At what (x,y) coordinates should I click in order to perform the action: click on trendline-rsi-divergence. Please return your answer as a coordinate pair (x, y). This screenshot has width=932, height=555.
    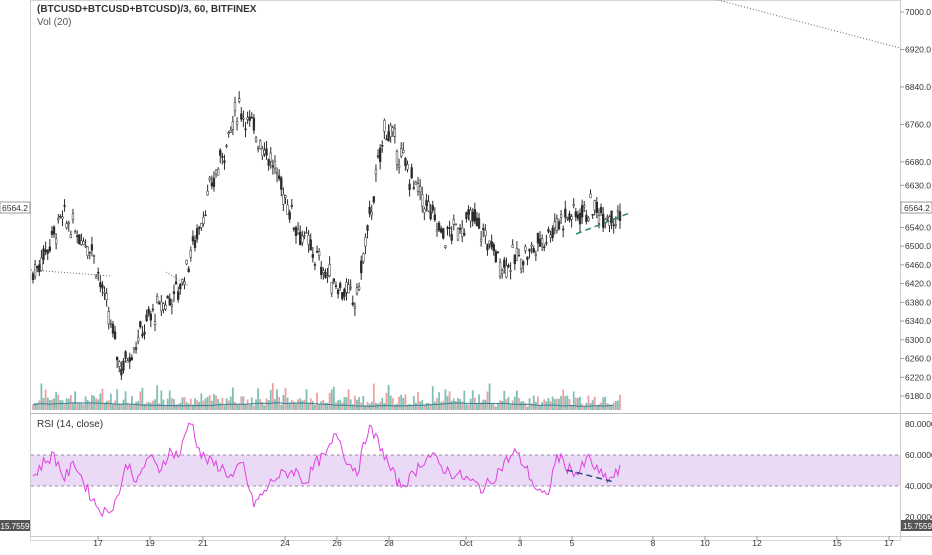
    Looking at the image, I should click on (590, 476).